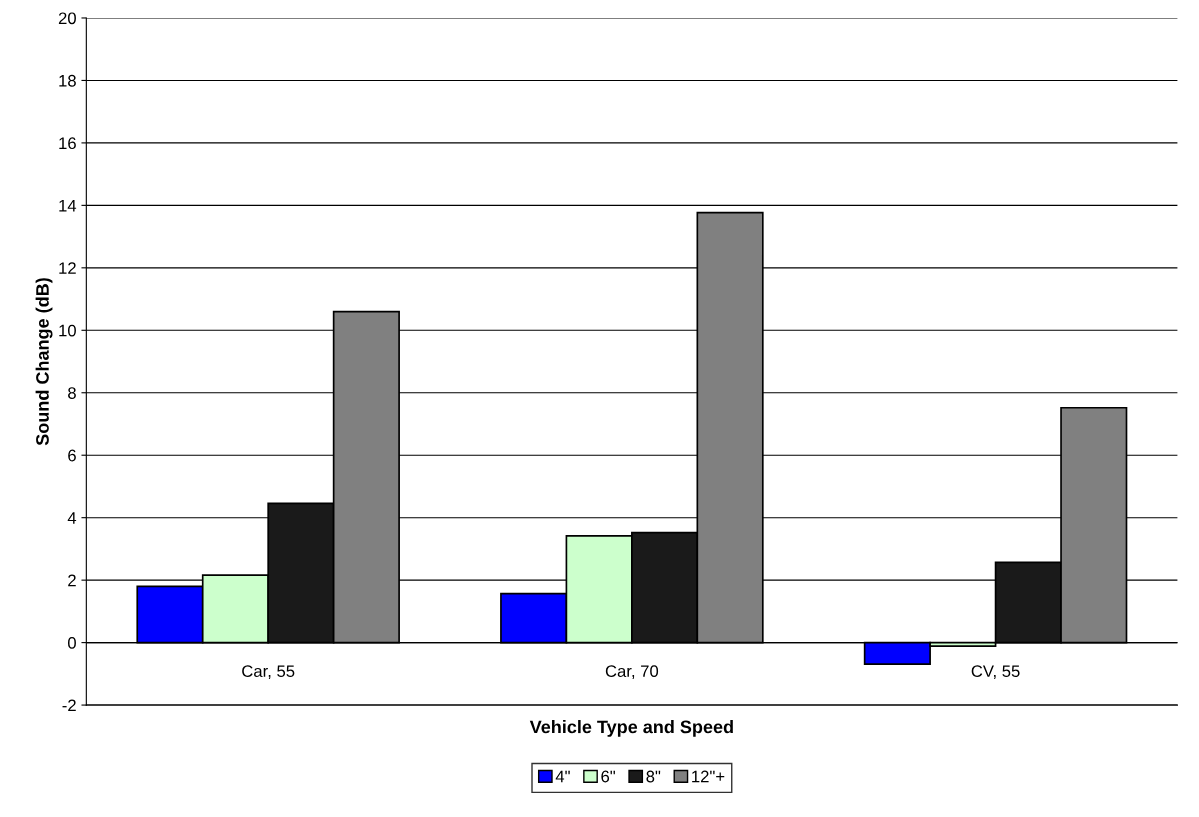 The width and height of the screenshot is (1199, 817). Describe the element at coordinates (69, 705) in the screenshot. I see `y-tick-label: -2` at that location.